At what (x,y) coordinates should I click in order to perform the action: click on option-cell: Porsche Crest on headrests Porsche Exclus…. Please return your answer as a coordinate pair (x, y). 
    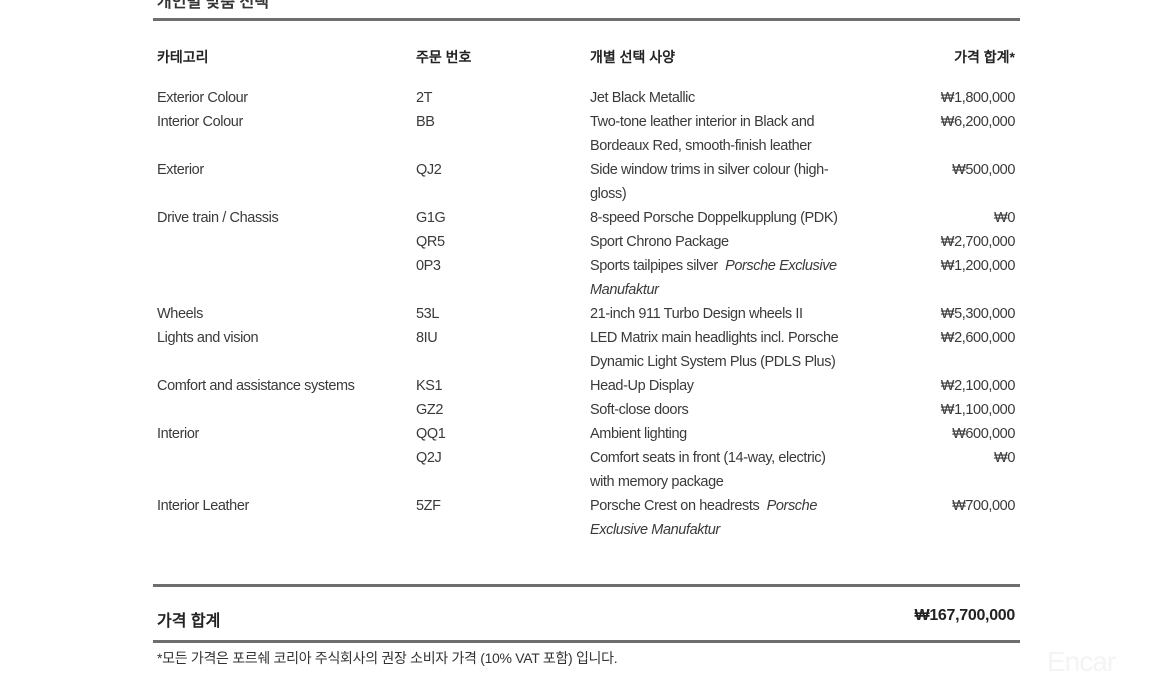
    Looking at the image, I should click on (703, 518).